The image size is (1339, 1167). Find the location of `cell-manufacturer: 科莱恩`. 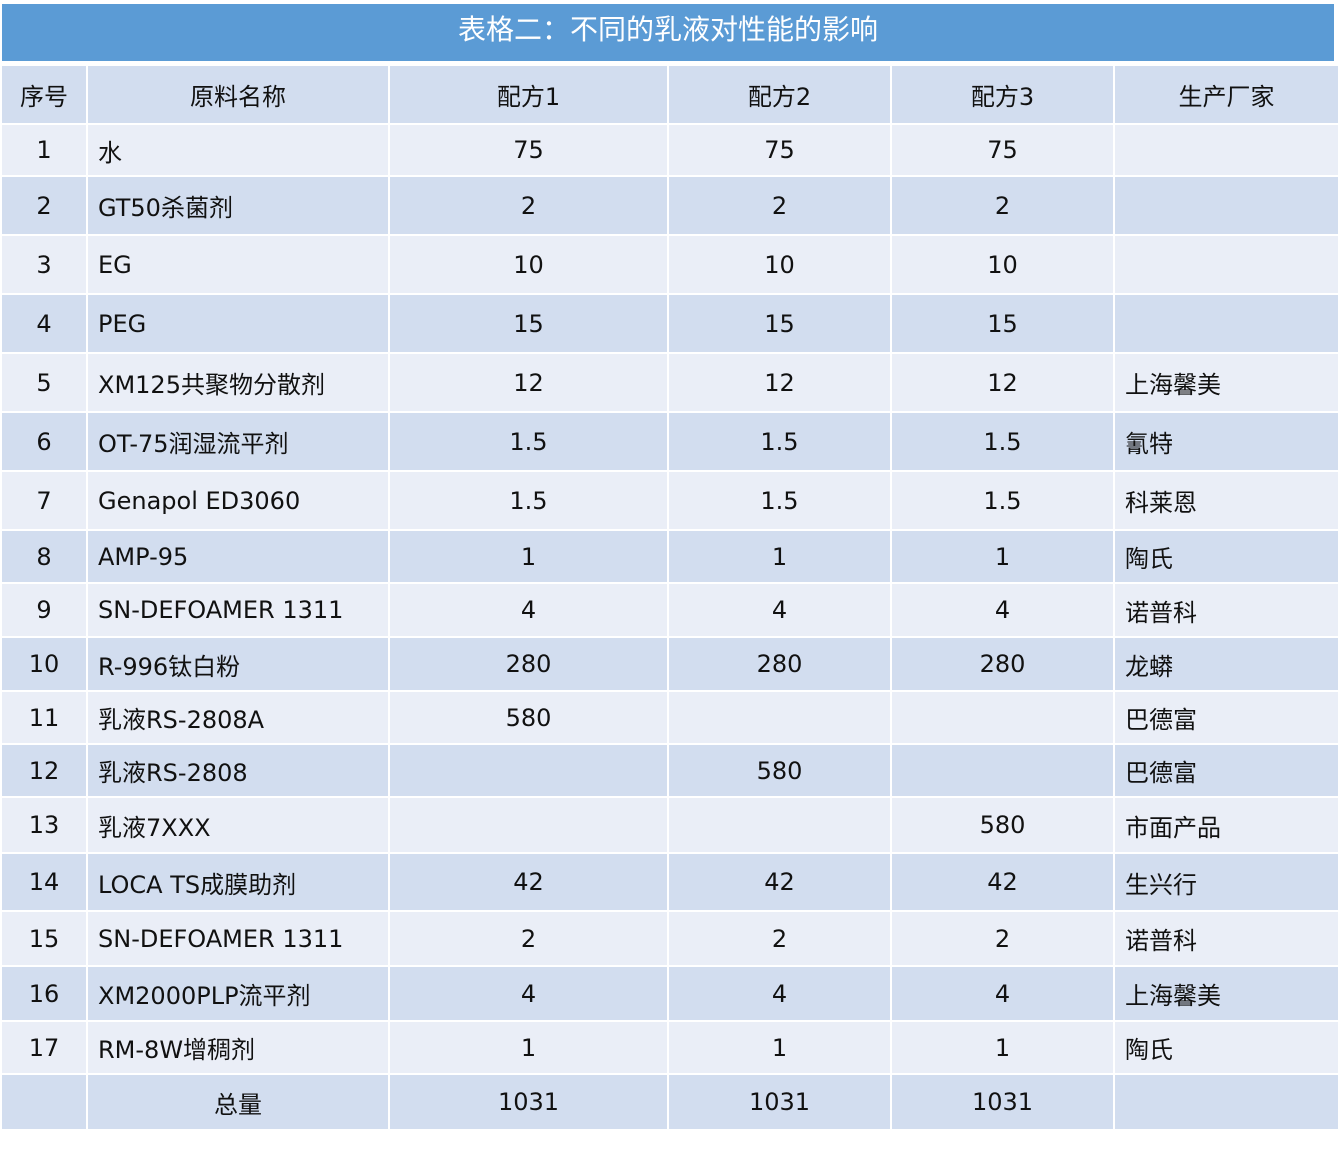

cell-manufacturer: 科莱恩 is located at coordinates (1226, 500).